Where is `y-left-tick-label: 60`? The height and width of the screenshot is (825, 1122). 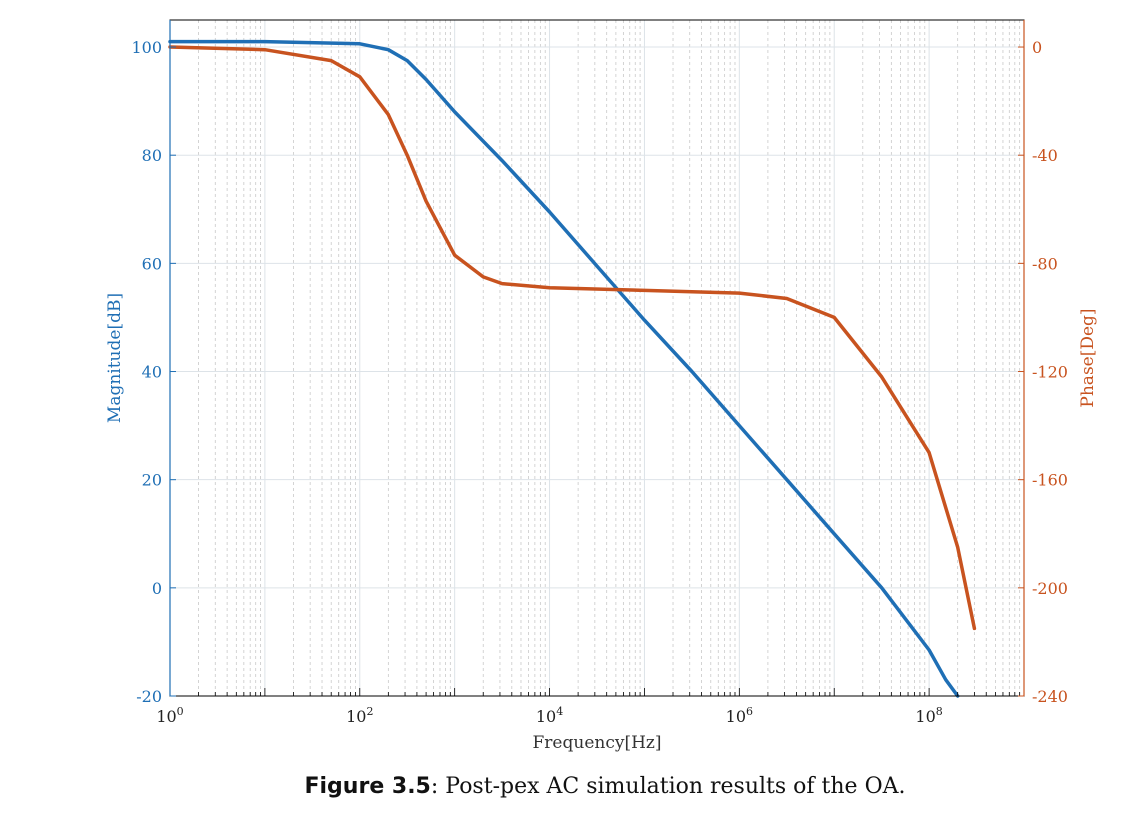 y-left-tick-label: 60 is located at coordinates (152, 263).